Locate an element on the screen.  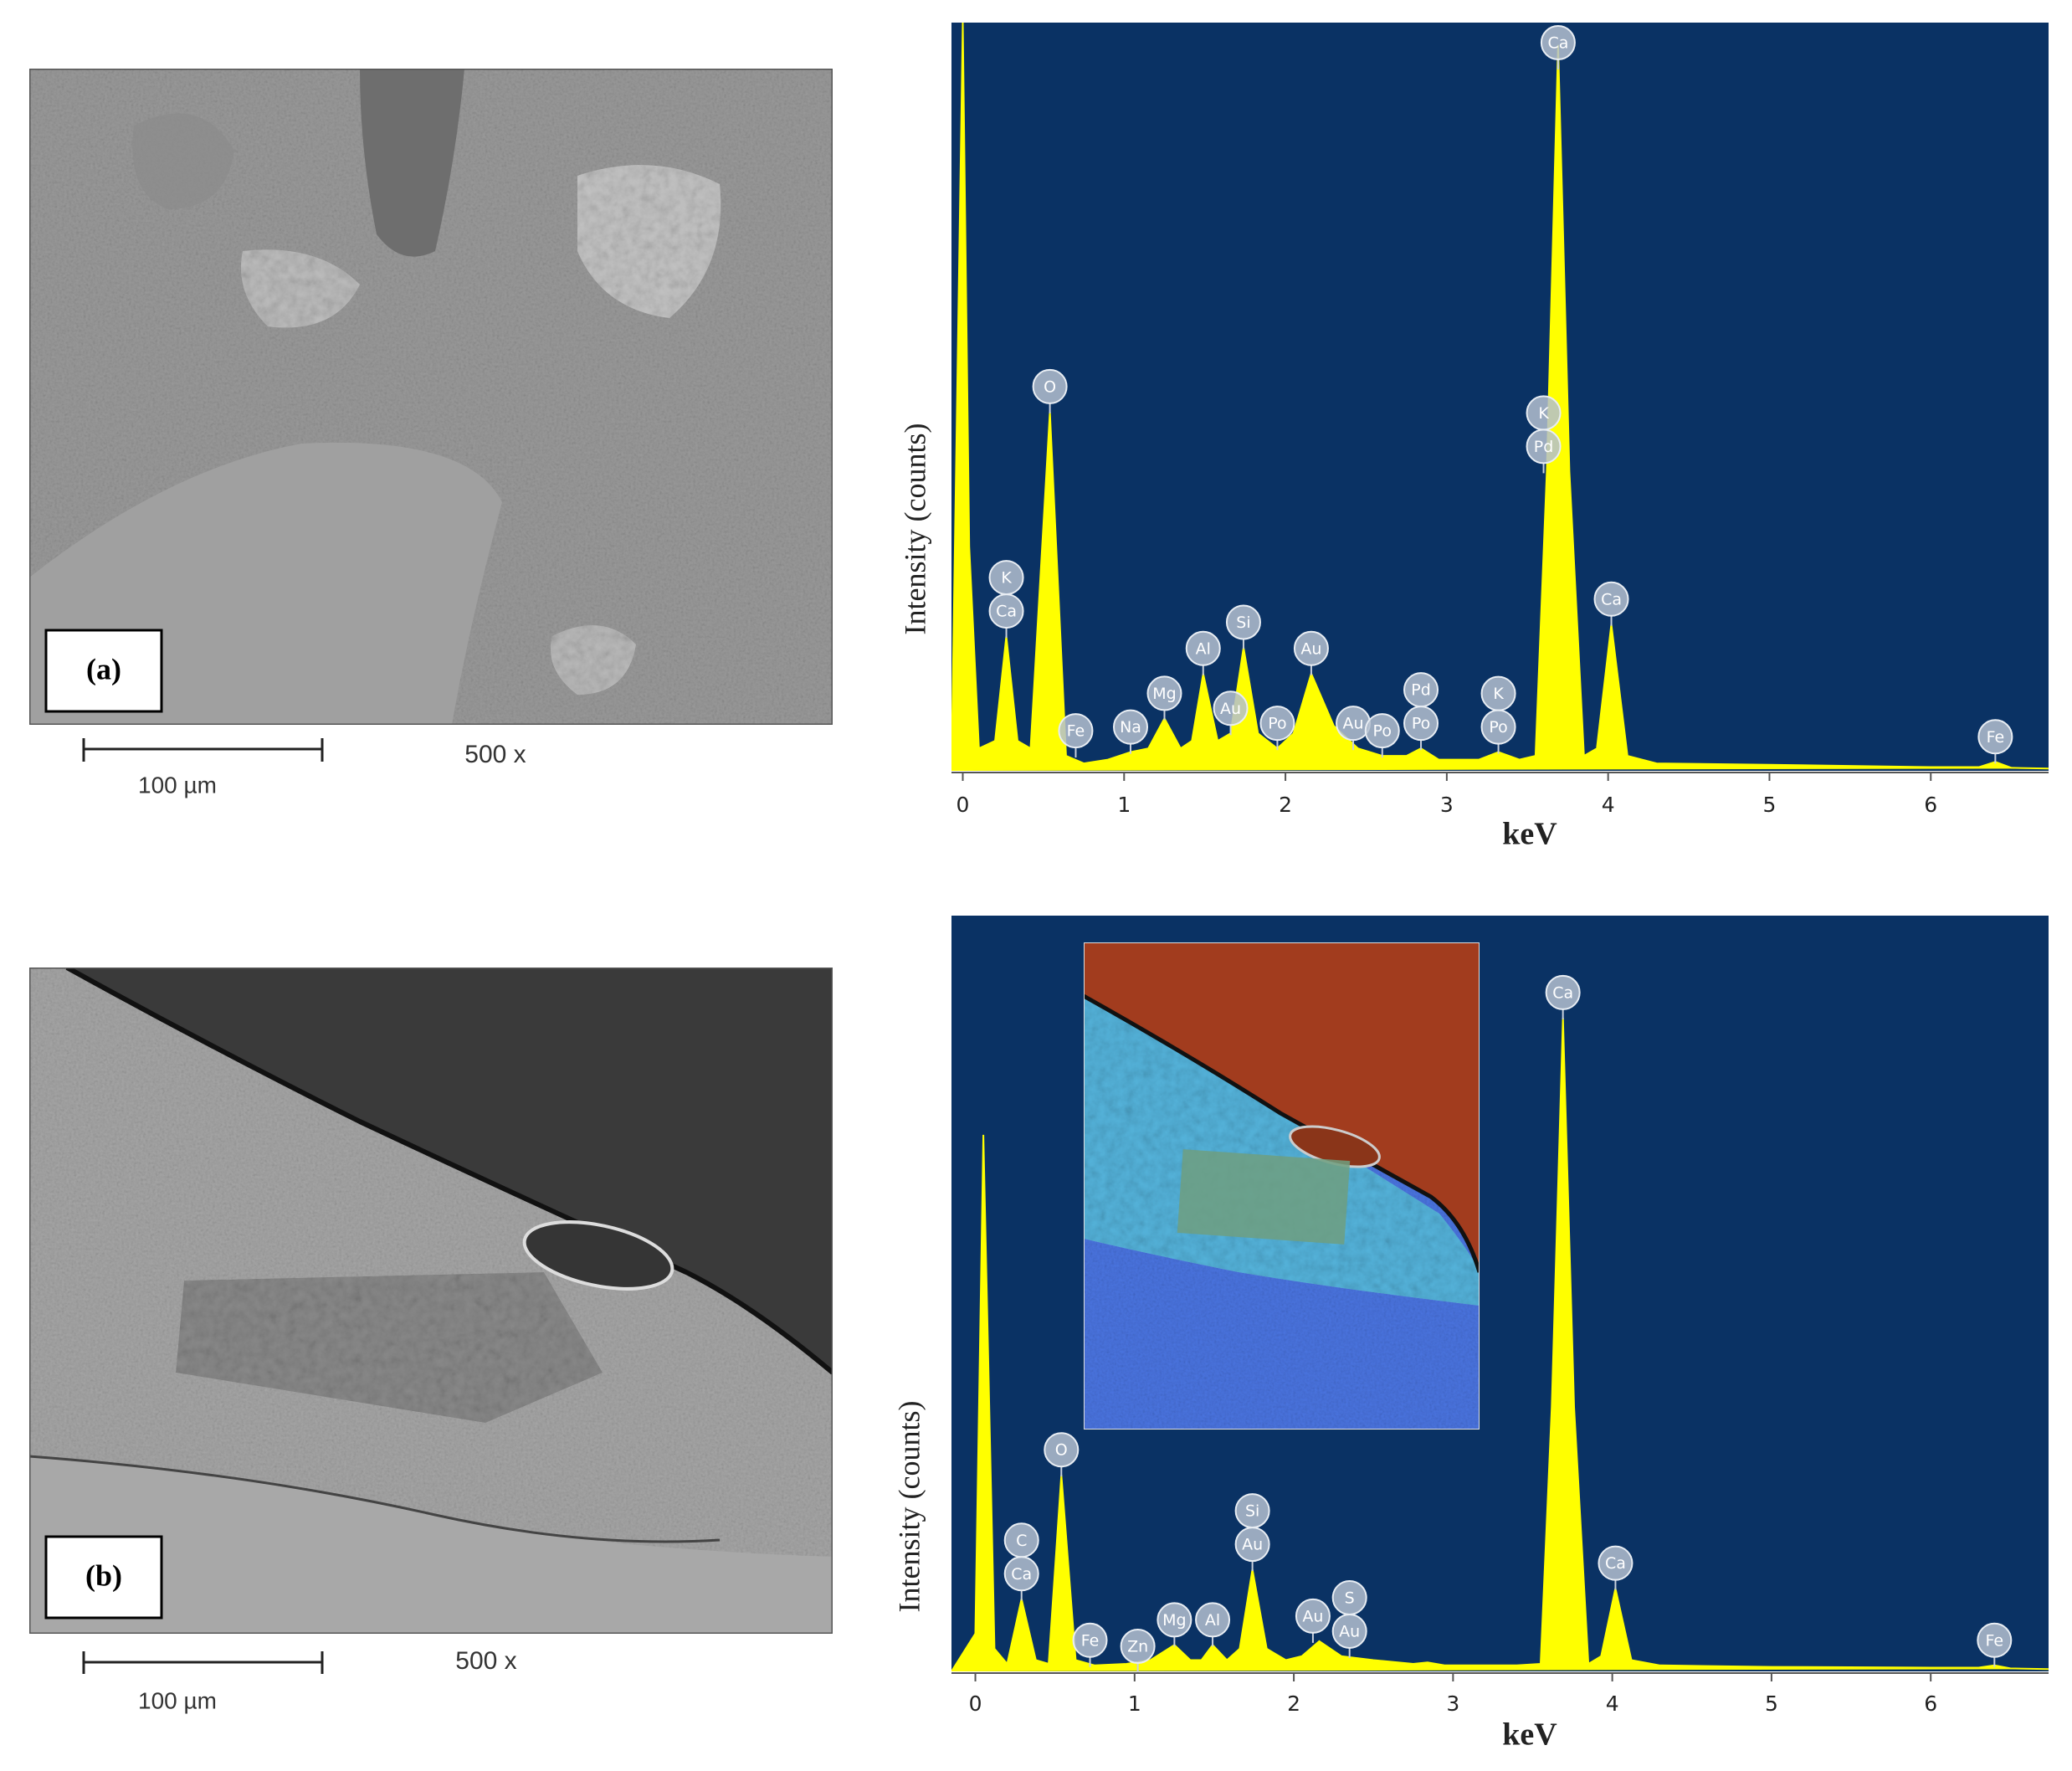
panel-label: (a) is located at coordinates (103, 669).